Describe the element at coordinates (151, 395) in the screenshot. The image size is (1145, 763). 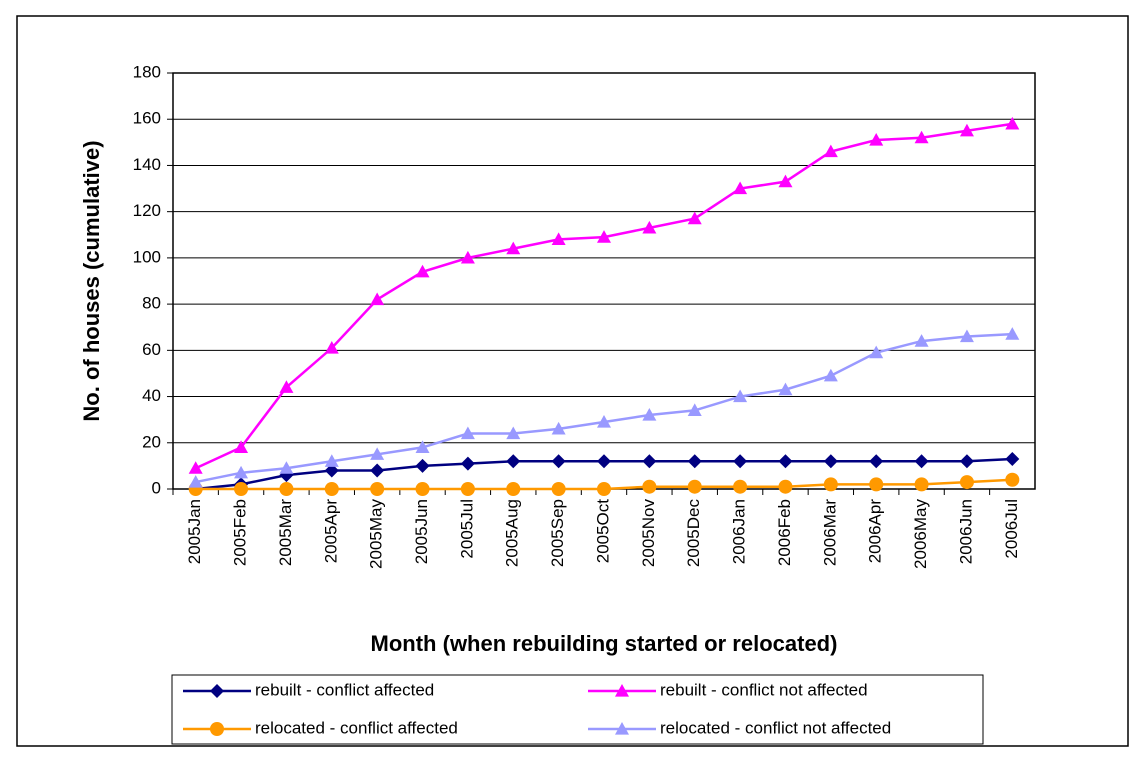
I see `y-tick-label: 40` at that location.